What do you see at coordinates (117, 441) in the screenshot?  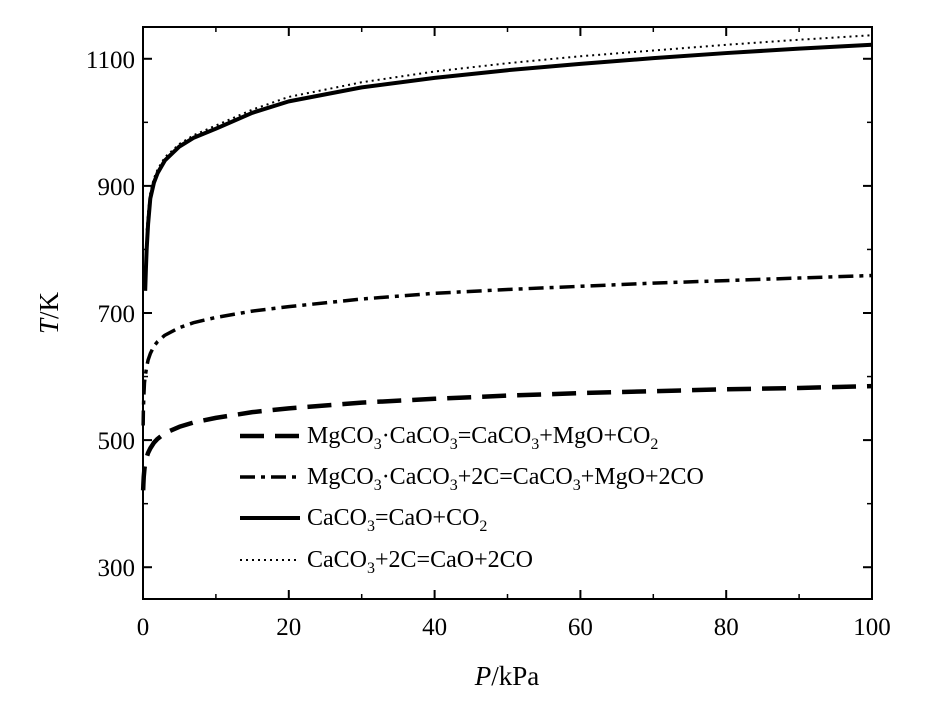 I see `y-tick-label: 500` at bounding box center [117, 441].